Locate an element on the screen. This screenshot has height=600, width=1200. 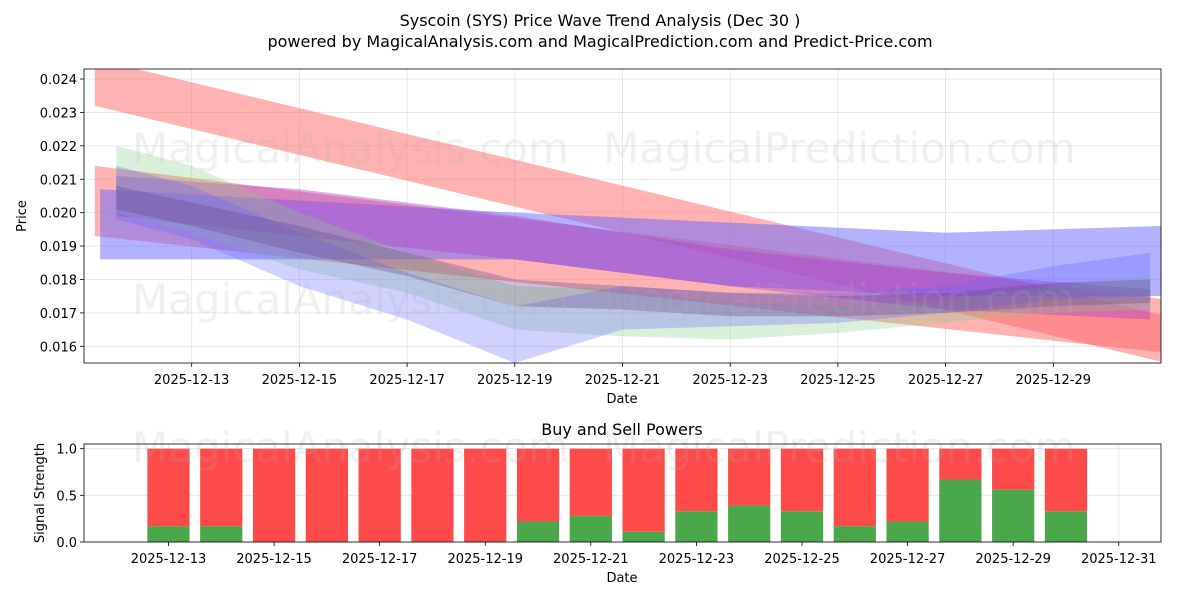
signal-x-label: Date is located at coordinates (621, 578).